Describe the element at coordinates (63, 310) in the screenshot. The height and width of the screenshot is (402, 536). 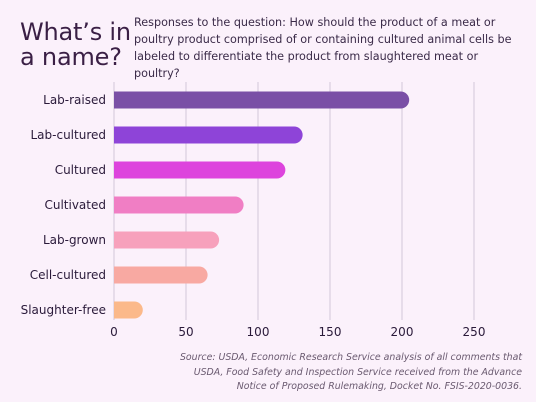
I see `category-label: Slaughter-free` at that location.